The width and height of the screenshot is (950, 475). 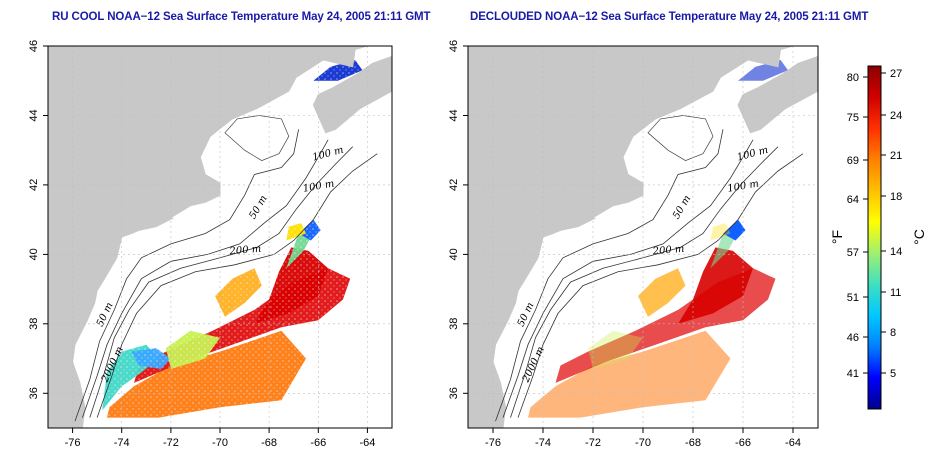 What do you see at coordinates (853, 374) in the screenshot?
I see `fahrenheit-tick-label: 41` at bounding box center [853, 374].